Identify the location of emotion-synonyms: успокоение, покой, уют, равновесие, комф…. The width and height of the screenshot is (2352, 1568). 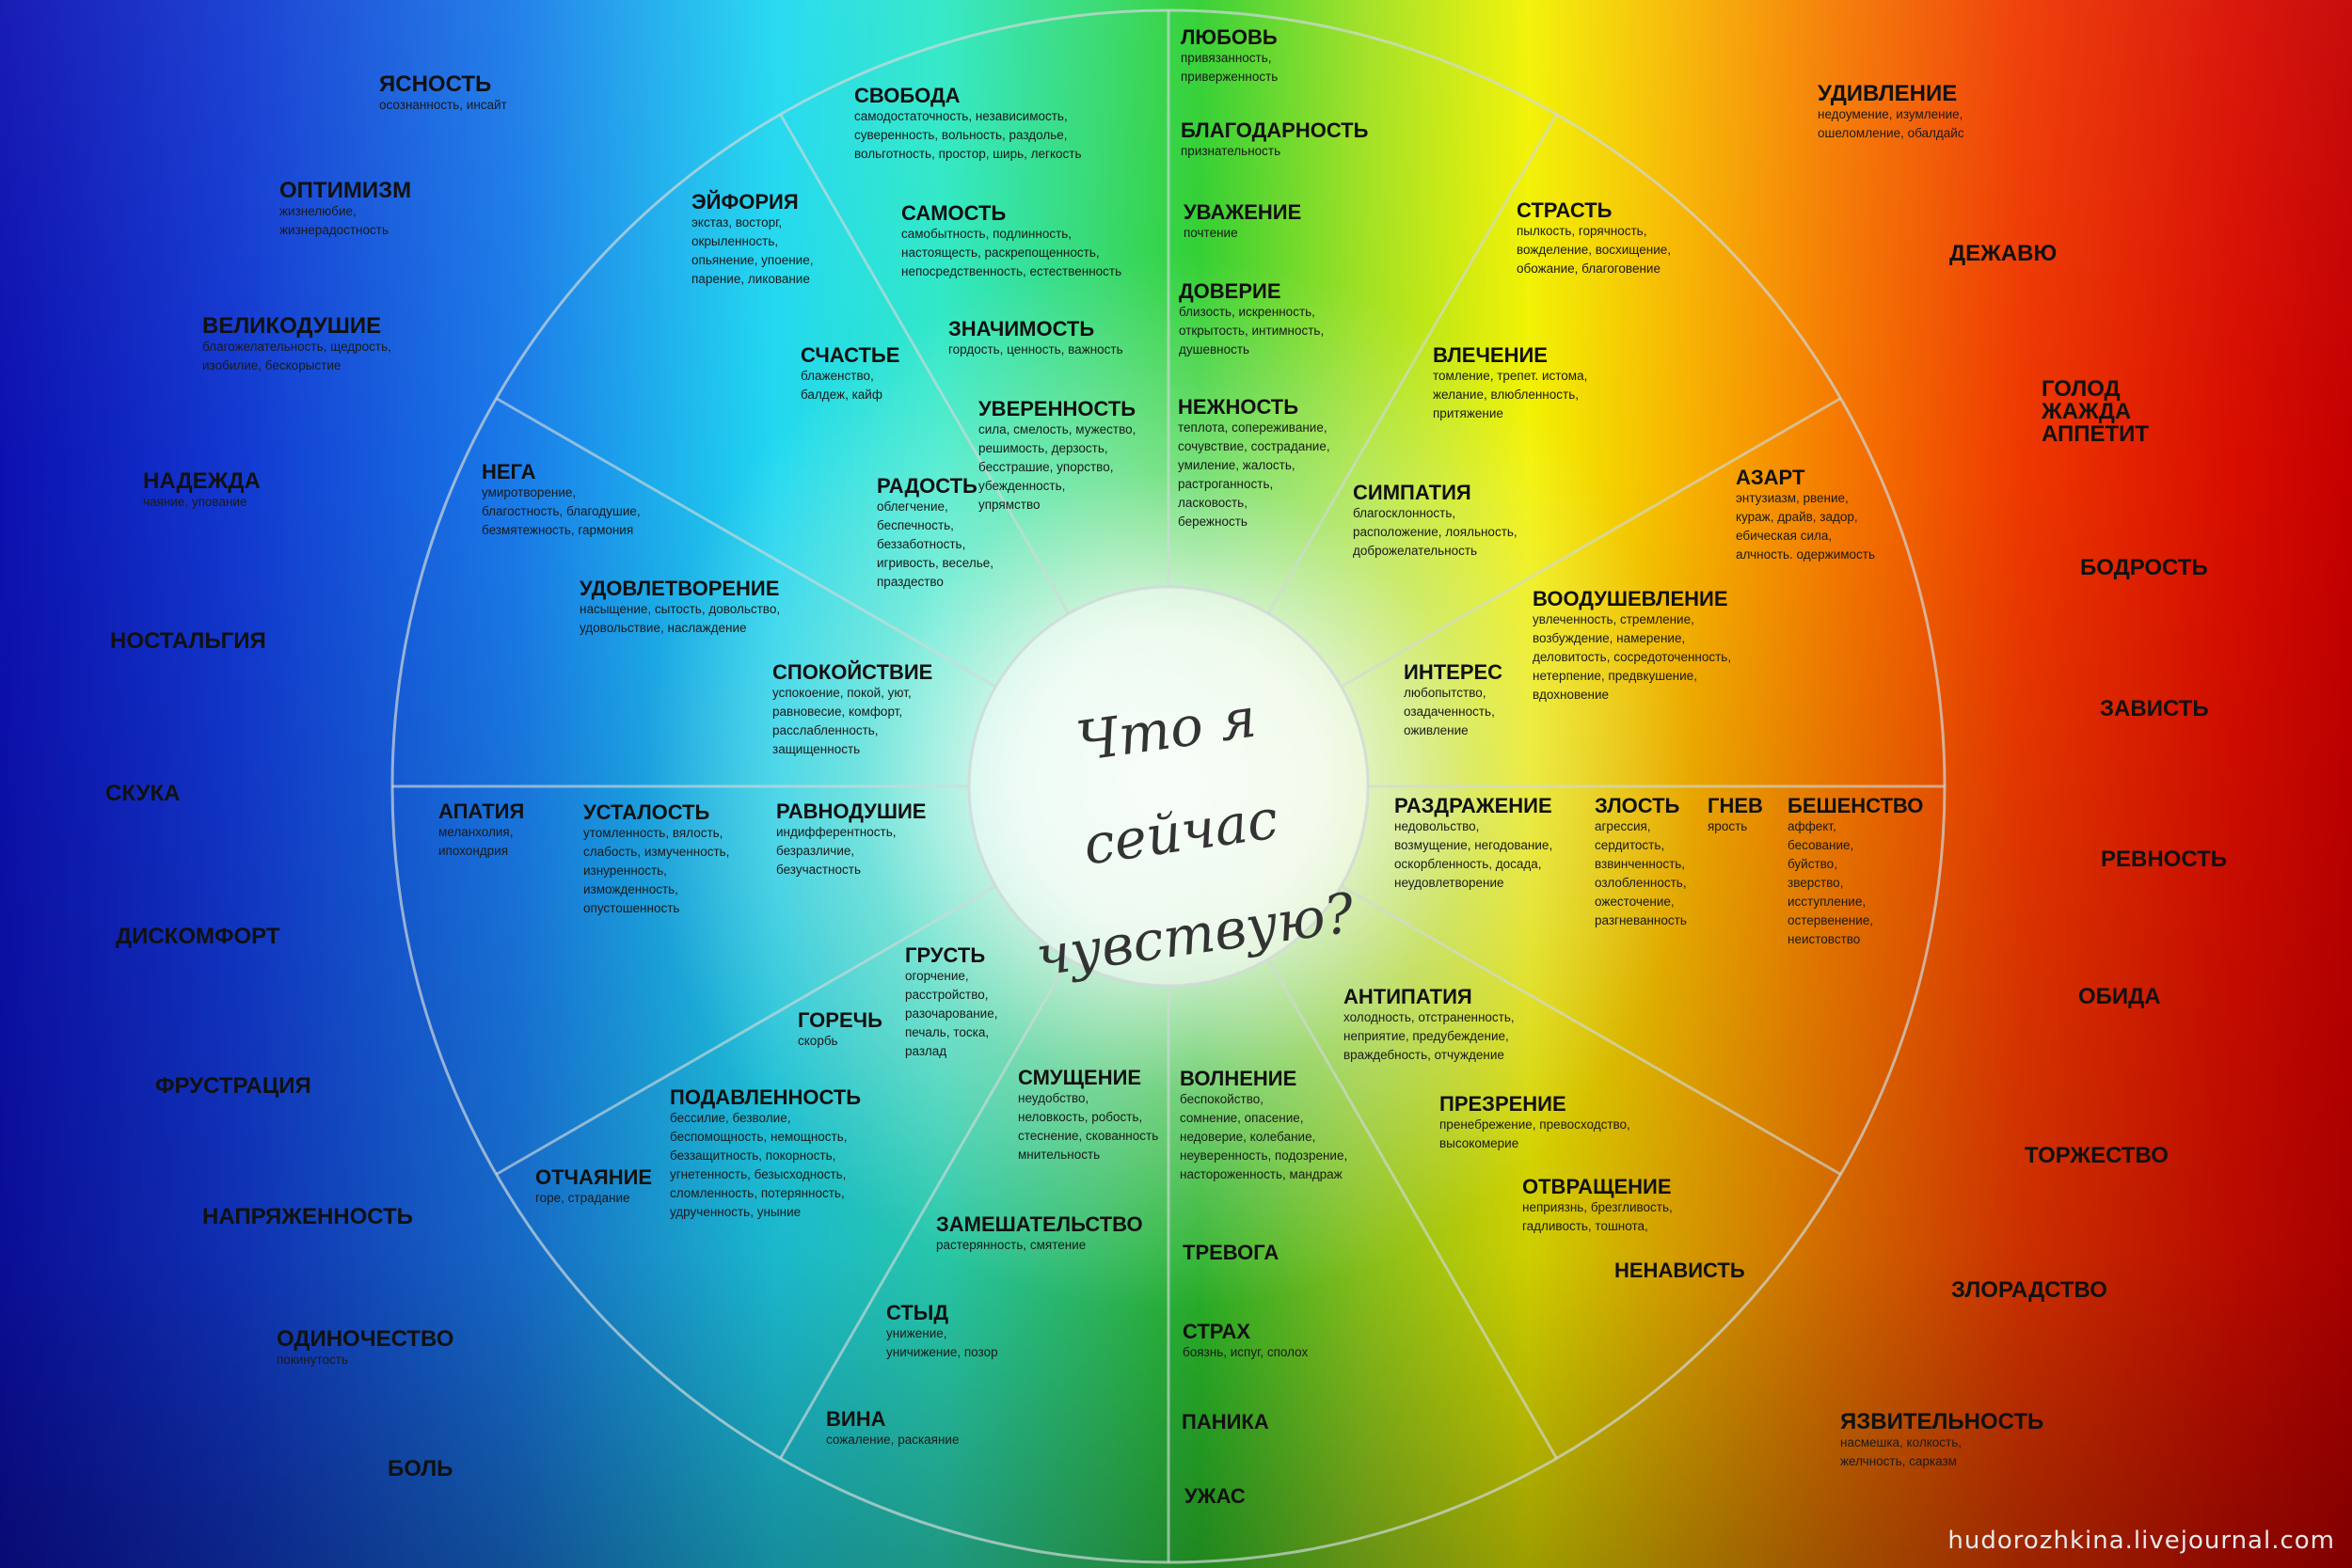
(842, 721).